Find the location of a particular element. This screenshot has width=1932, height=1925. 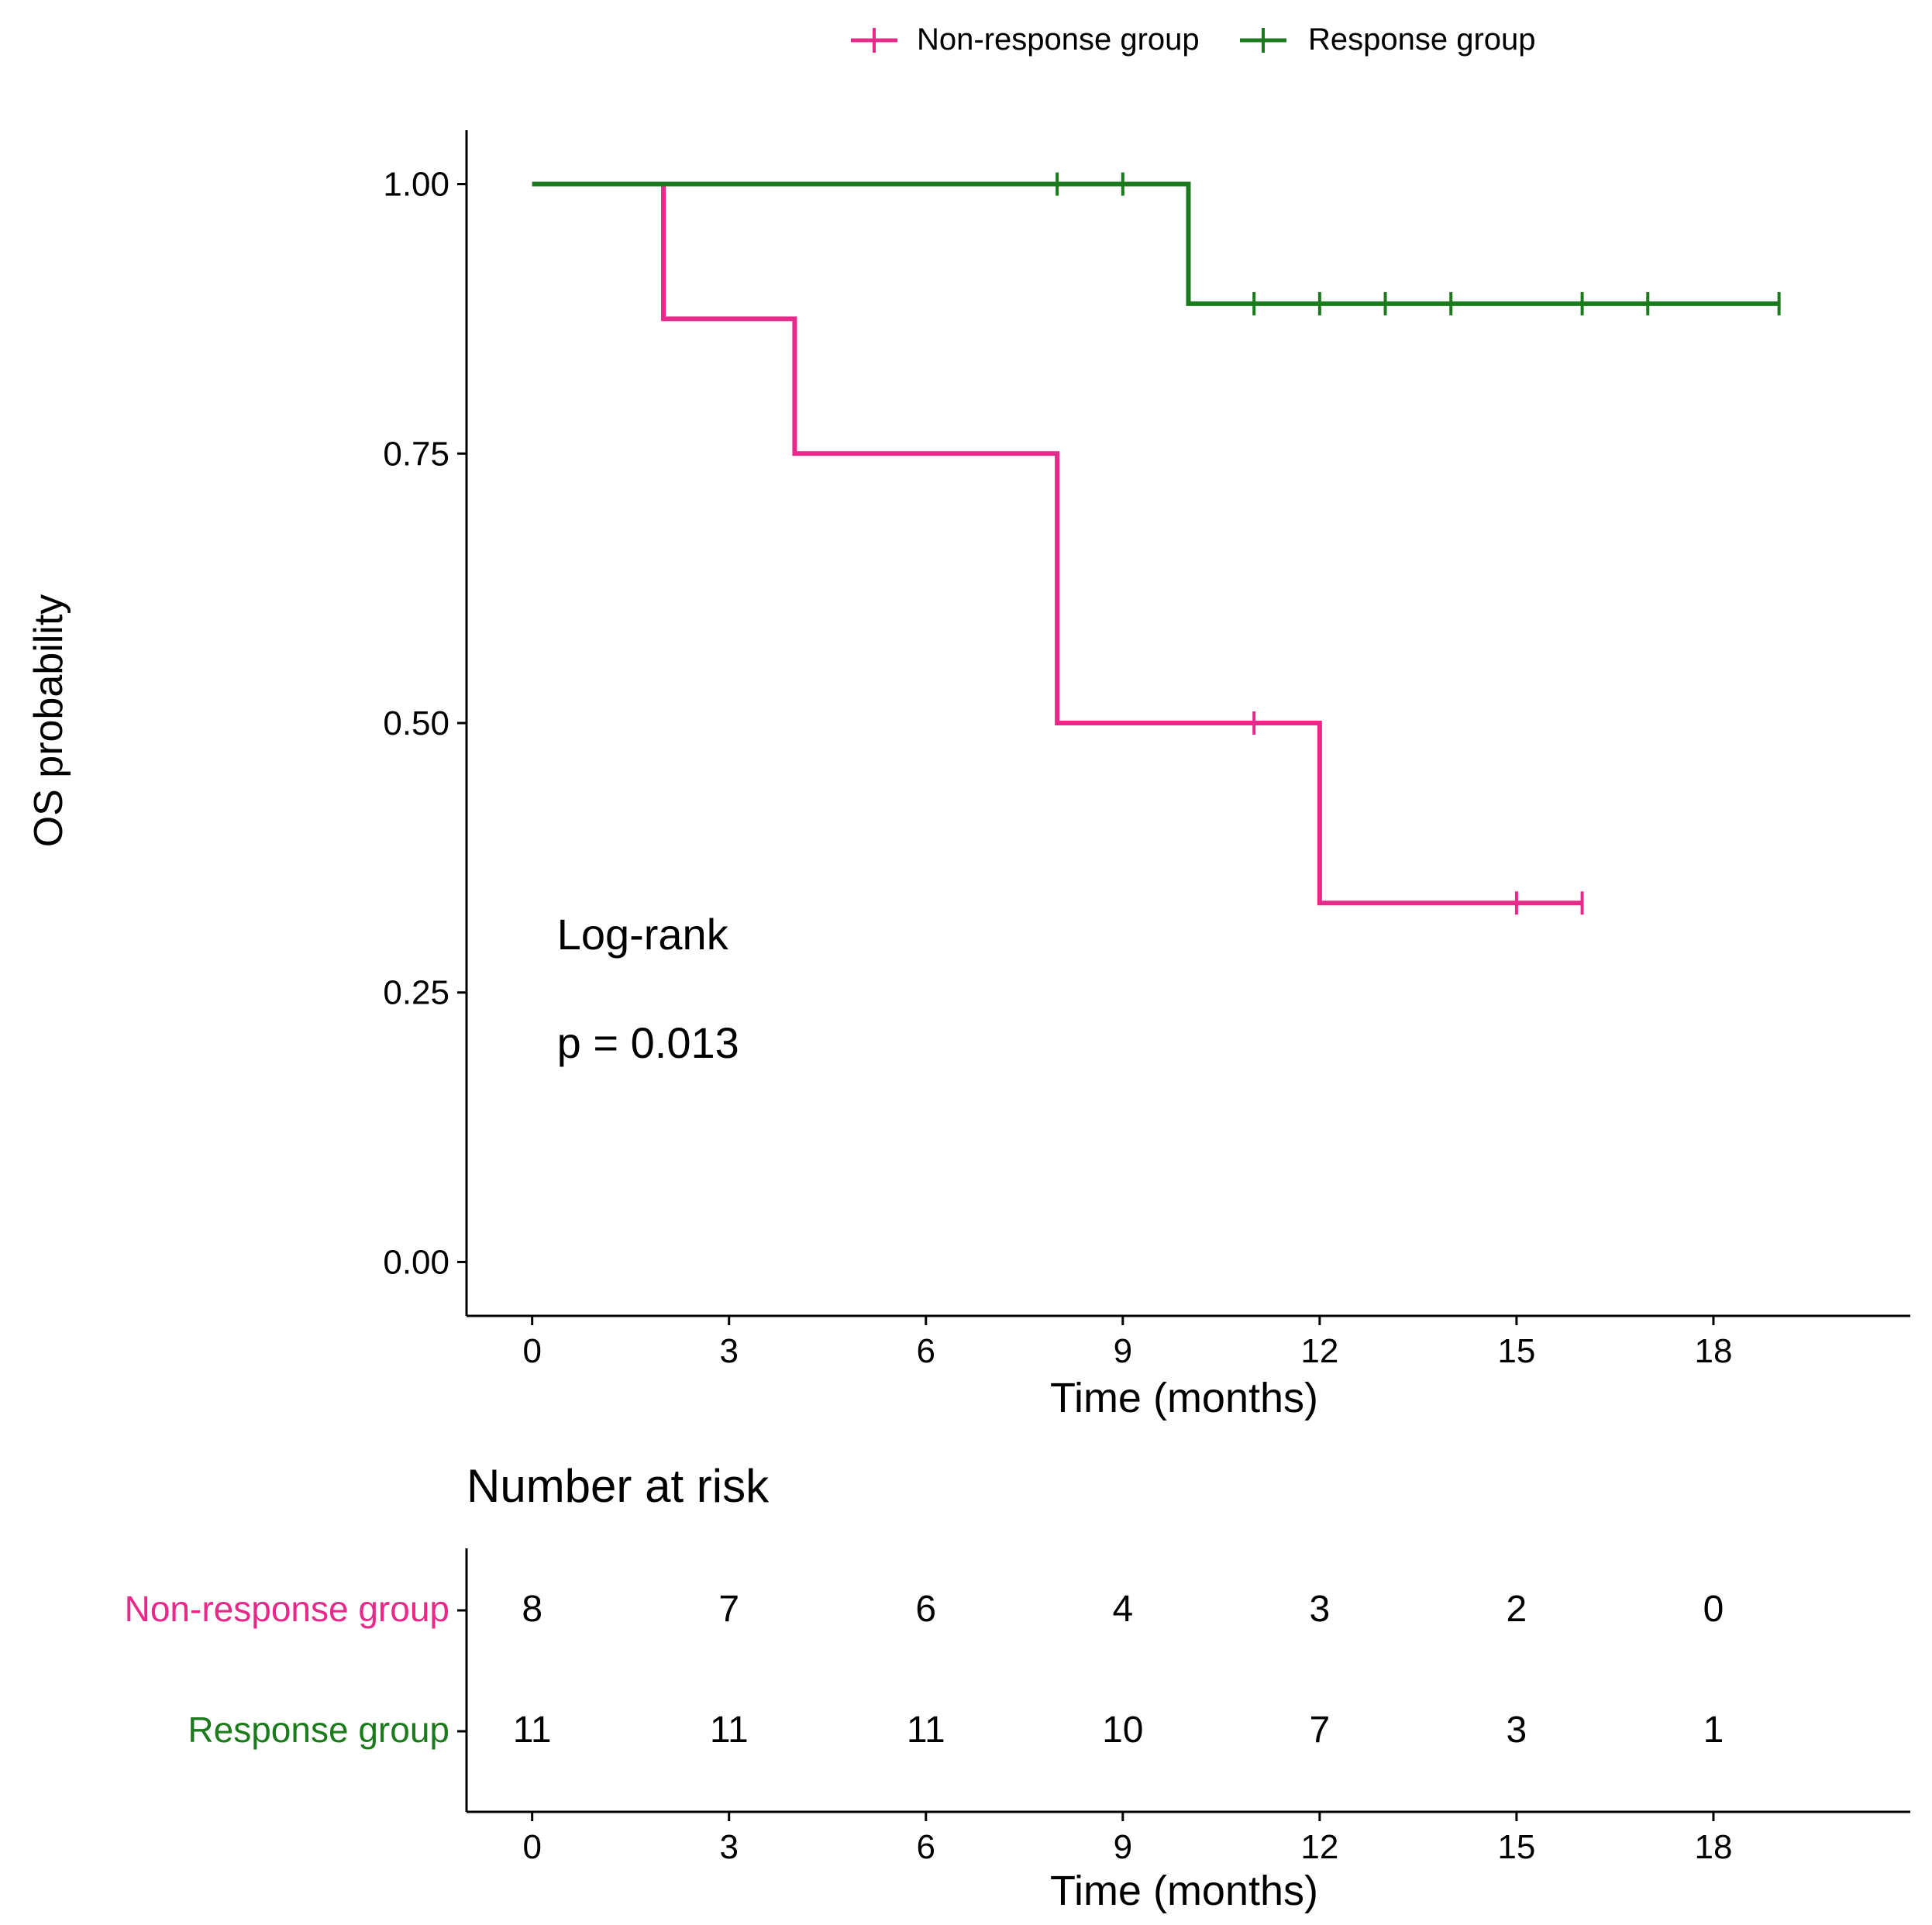

risk-cell-non-response: 7 is located at coordinates (728, 1609).